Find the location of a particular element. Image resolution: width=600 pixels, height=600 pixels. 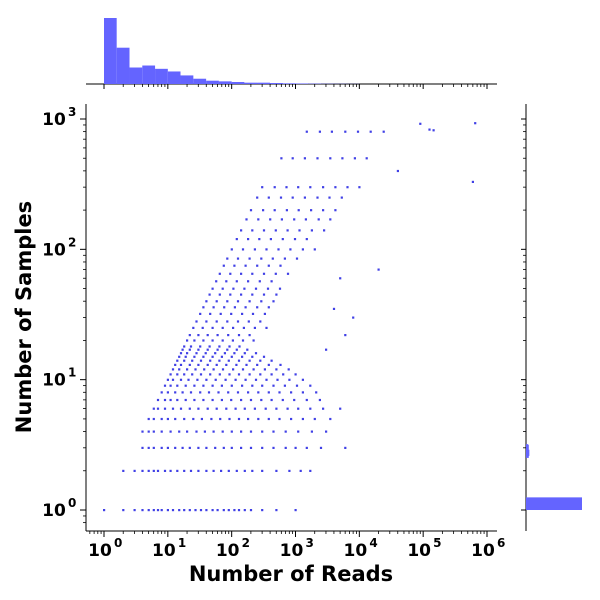

x-tick-exponent: 2 is located at coordinates (246, 543).